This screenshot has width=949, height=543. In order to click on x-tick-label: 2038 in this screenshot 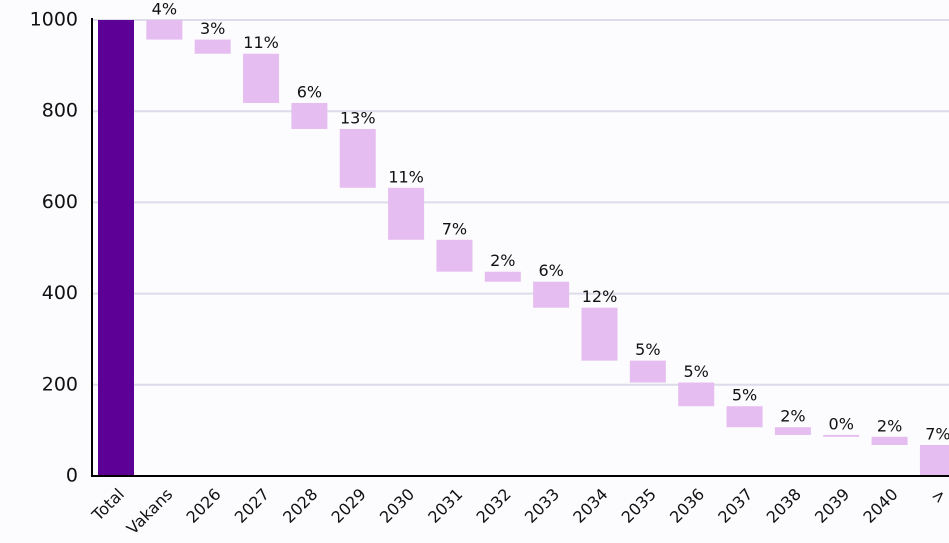, I will do `click(784, 506)`.